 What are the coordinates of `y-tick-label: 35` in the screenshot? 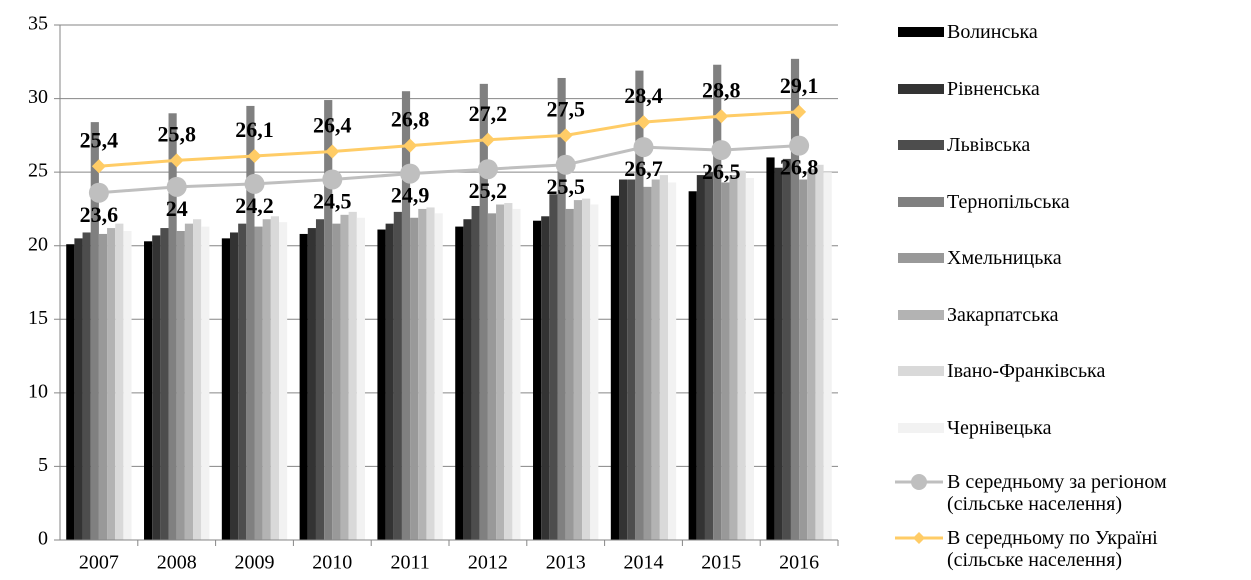 It's located at (38, 24).